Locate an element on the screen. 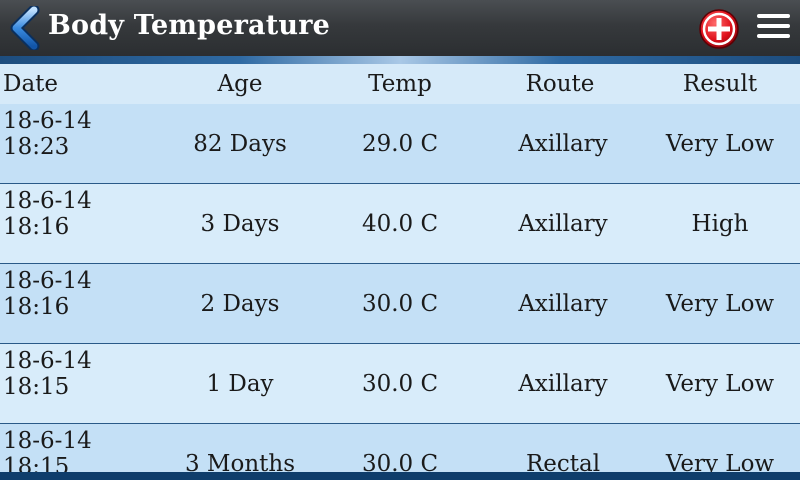 This screenshot has width=800, height=480. age-cell: 3 Months is located at coordinates (239, 462).